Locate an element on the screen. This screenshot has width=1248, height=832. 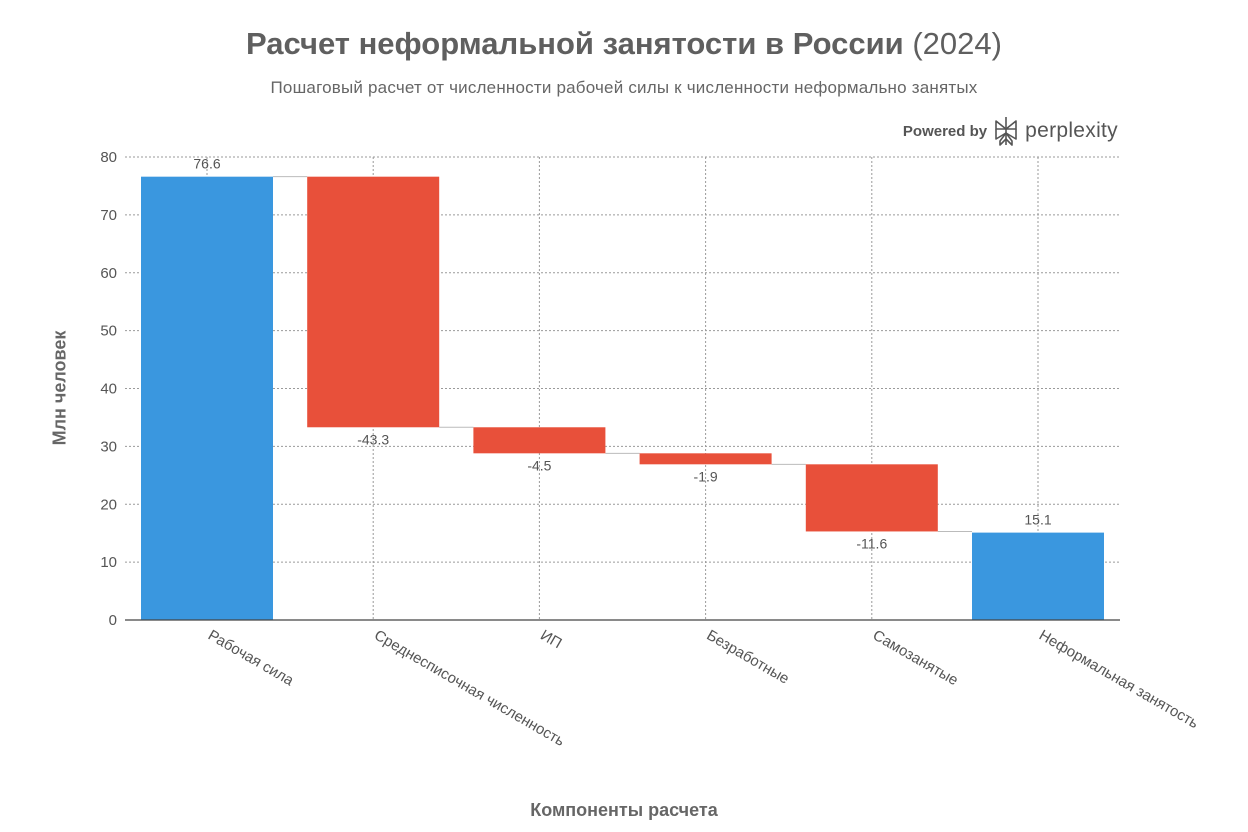
brand-name: perplexity is located at coordinates (1071, 130).